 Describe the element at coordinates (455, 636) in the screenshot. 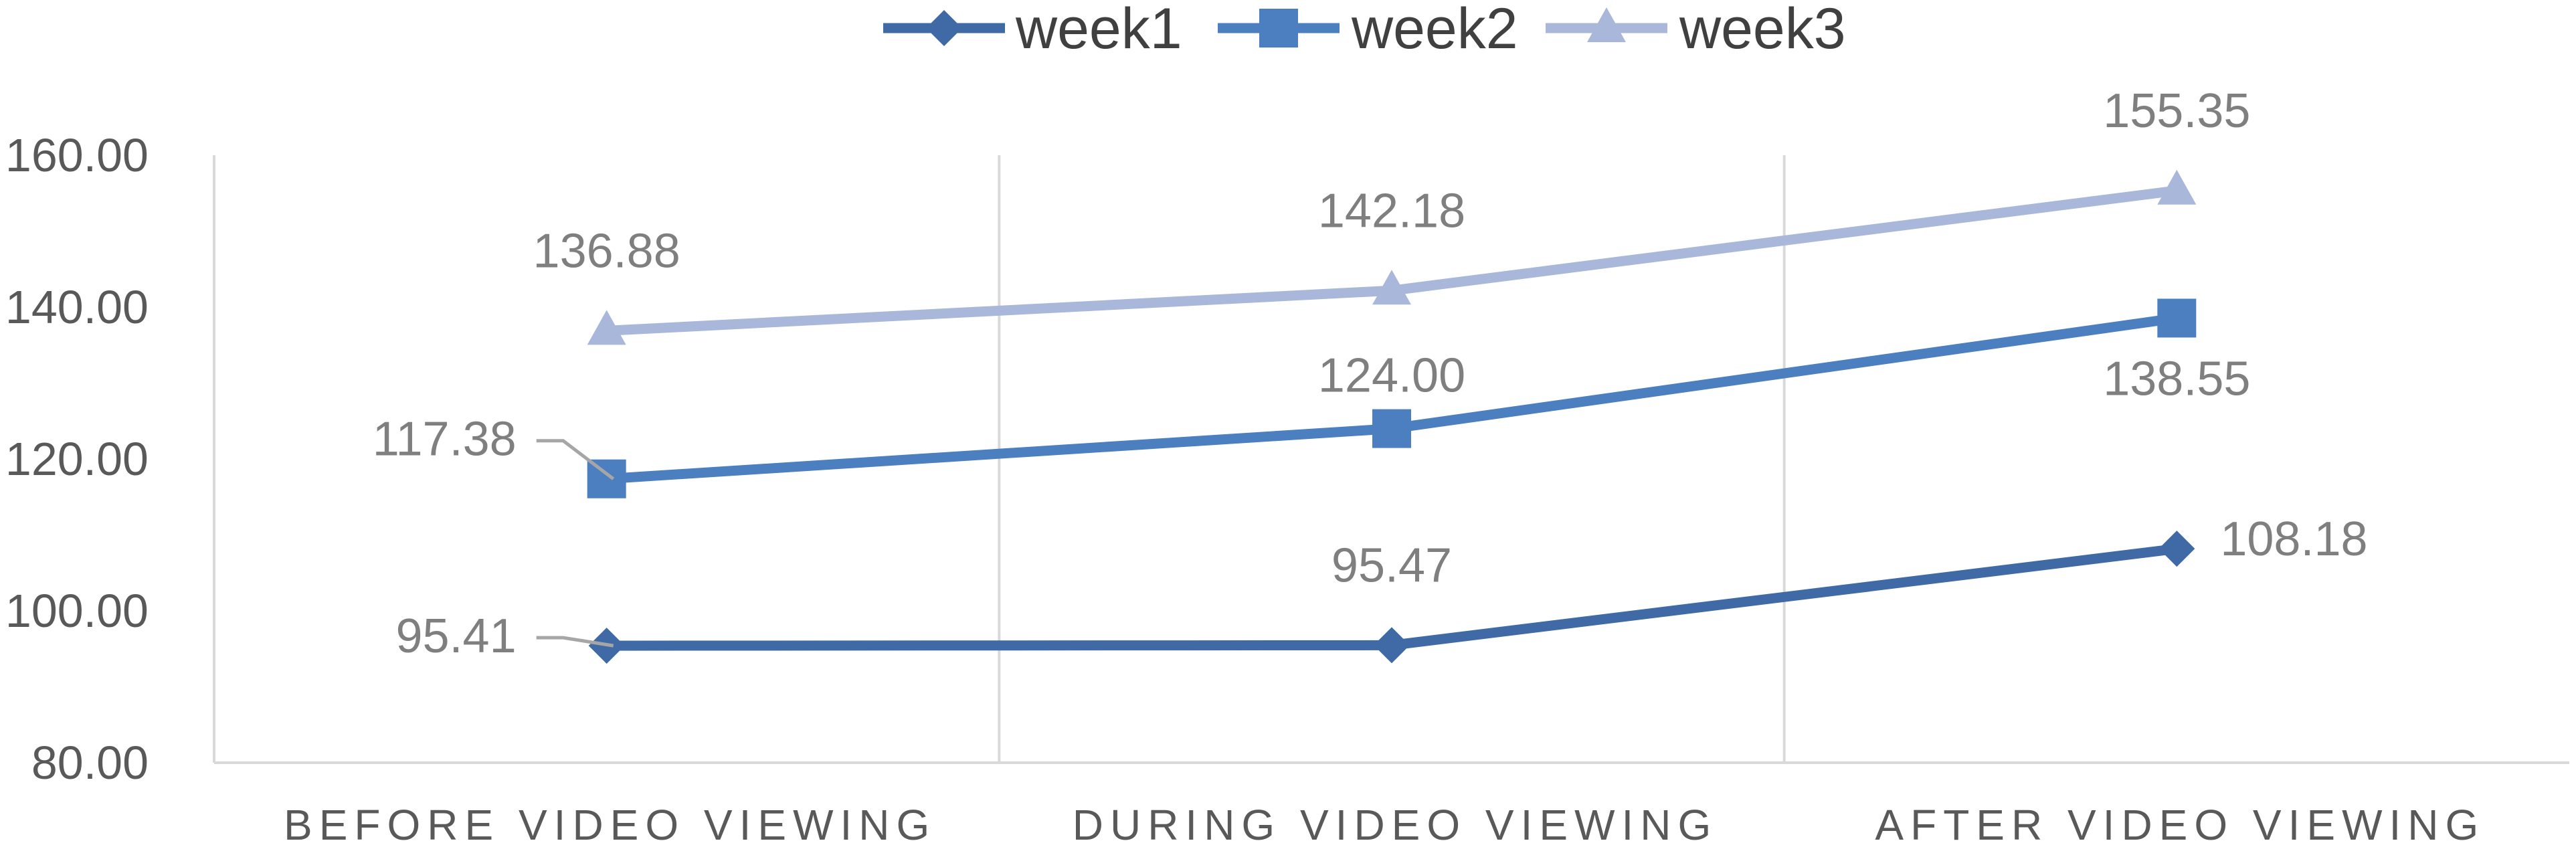

I see `week1-data-label: 95.41` at that location.